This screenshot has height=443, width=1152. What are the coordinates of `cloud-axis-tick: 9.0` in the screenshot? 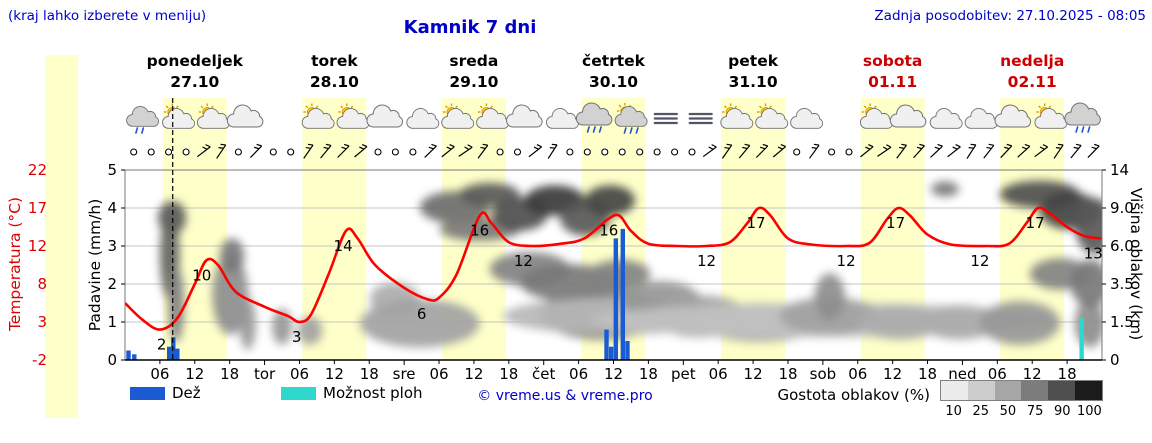 It's located at (1122, 208).